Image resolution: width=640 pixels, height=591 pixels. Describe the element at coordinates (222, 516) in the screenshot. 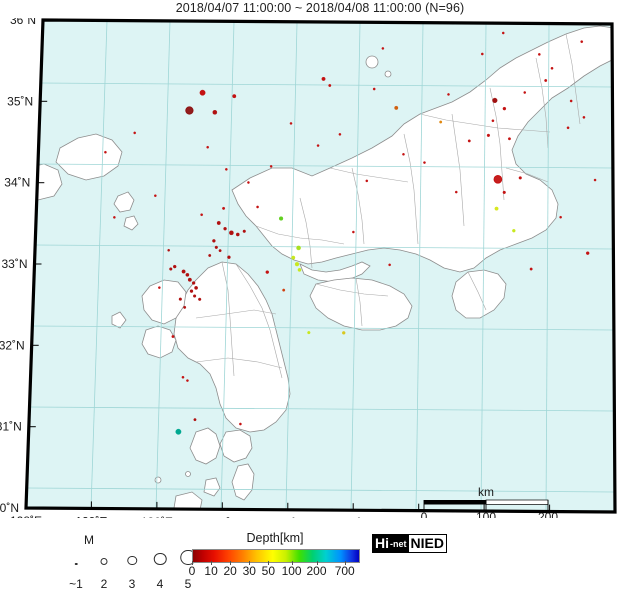

I see `longitude-label: 131˚E` at that location.